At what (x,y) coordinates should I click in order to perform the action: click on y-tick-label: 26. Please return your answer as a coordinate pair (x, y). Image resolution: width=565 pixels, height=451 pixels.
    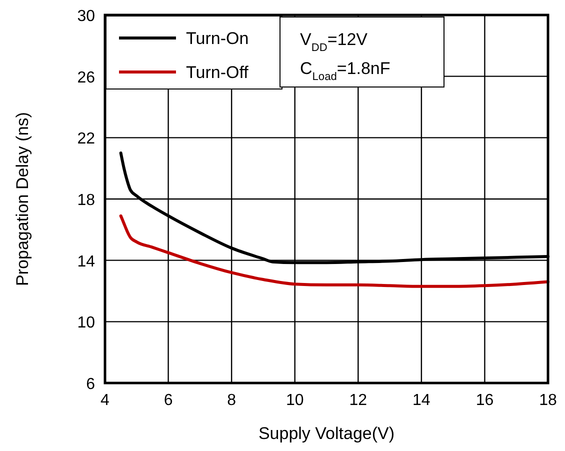
    Looking at the image, I should click on (86, 77).